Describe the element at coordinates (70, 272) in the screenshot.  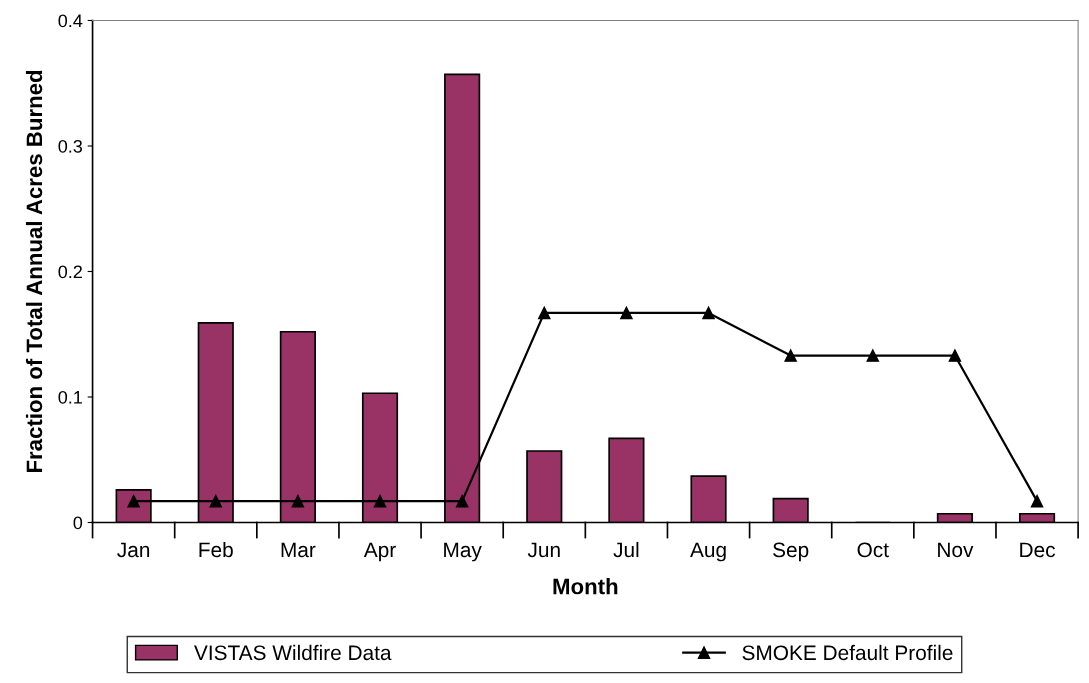
I see `y-tick-label: 0.2` at that location.